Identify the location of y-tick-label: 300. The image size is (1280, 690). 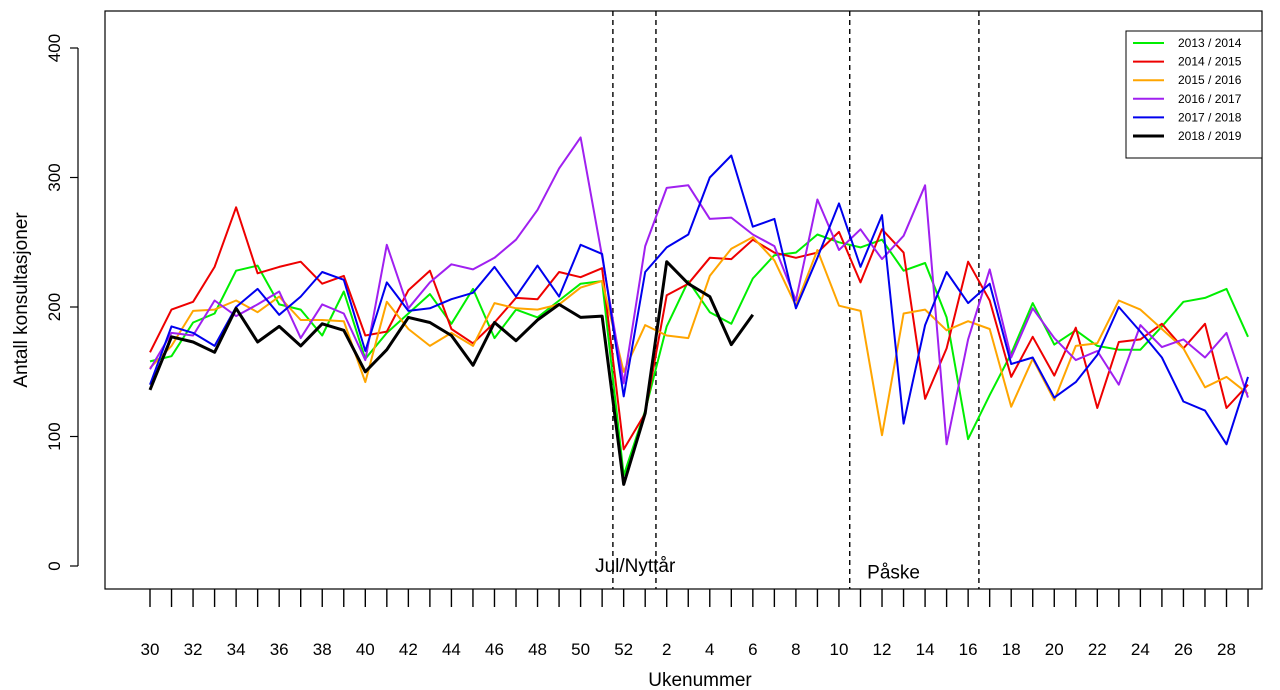
(54, 177).